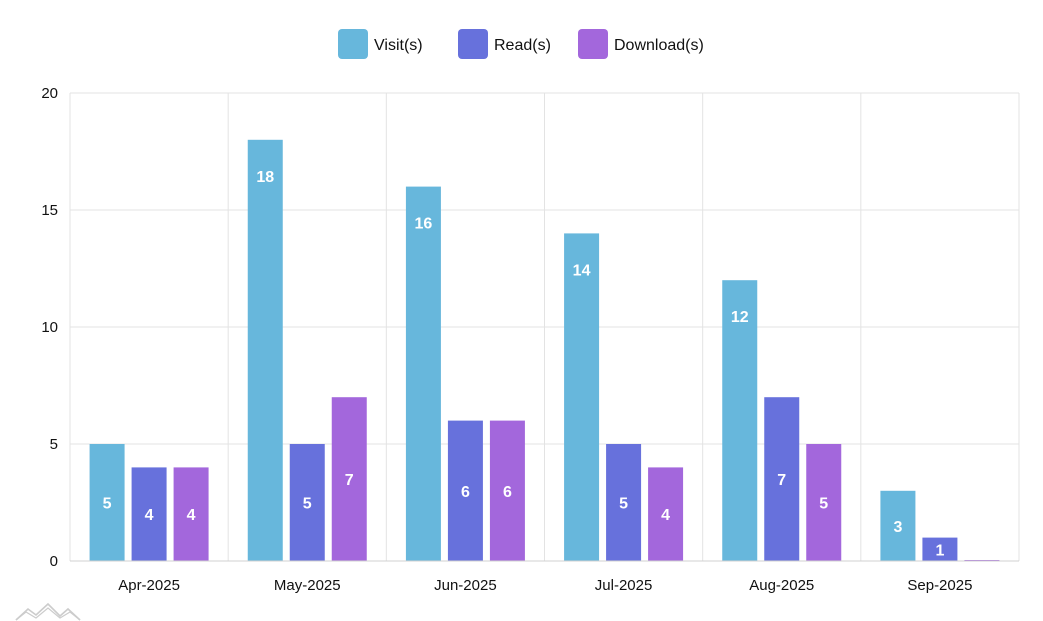  I want to click on data-label: 12, so click(740, 317).